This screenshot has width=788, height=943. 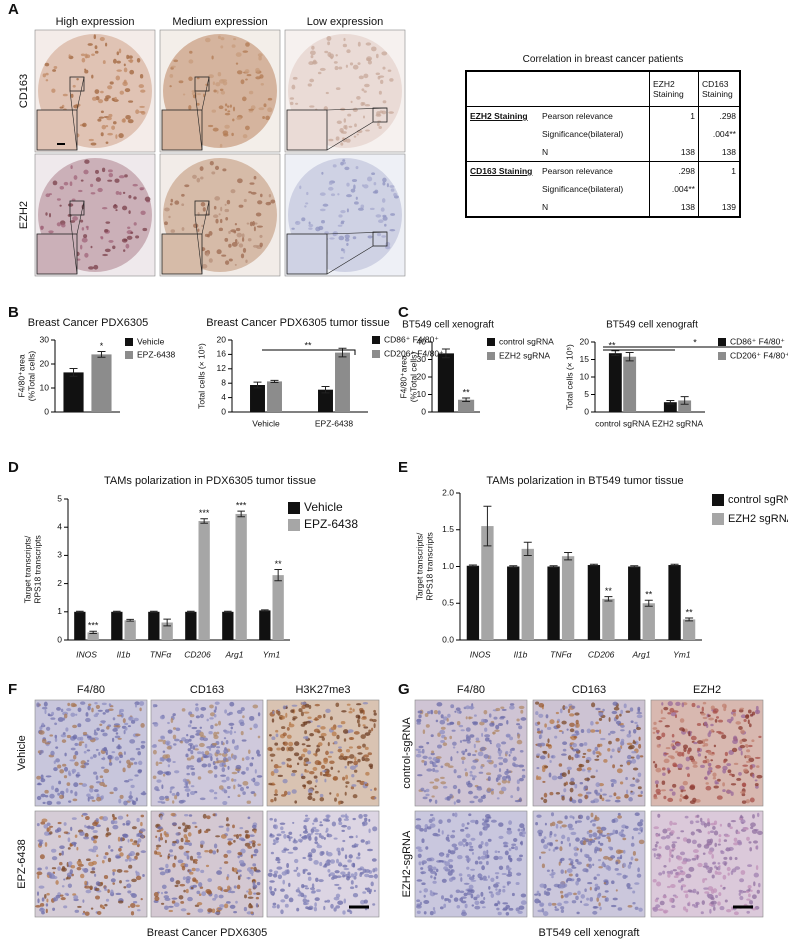 What do you see at coordinates (584, 481) in the screenshot?
I see `chart-title: TAMs polarization in BT549 tumor tissue` at bounding box center [584, 481].